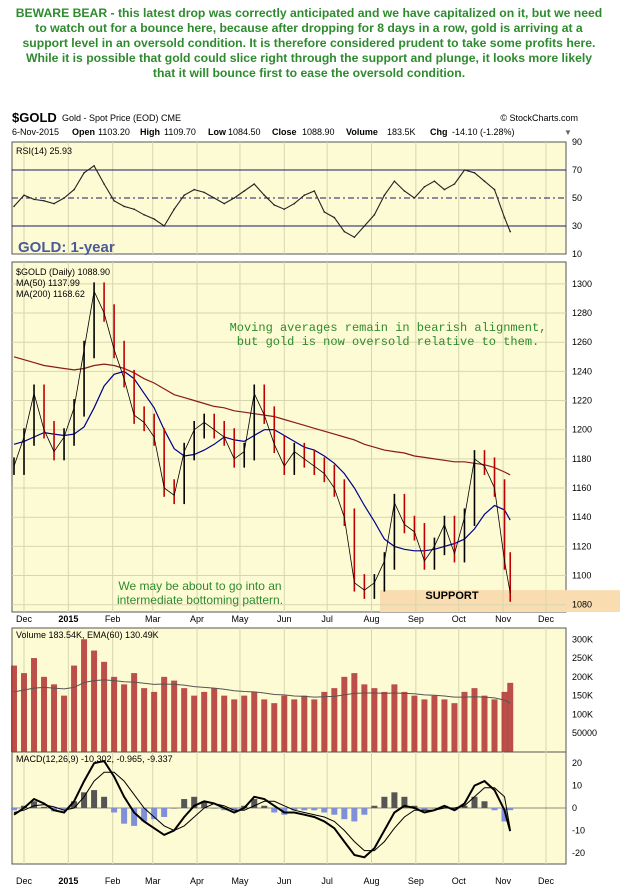  I want to click on macd-legend: MACD(12,26,9) -10.302, -0.965, -9.337, so click(94, 759).